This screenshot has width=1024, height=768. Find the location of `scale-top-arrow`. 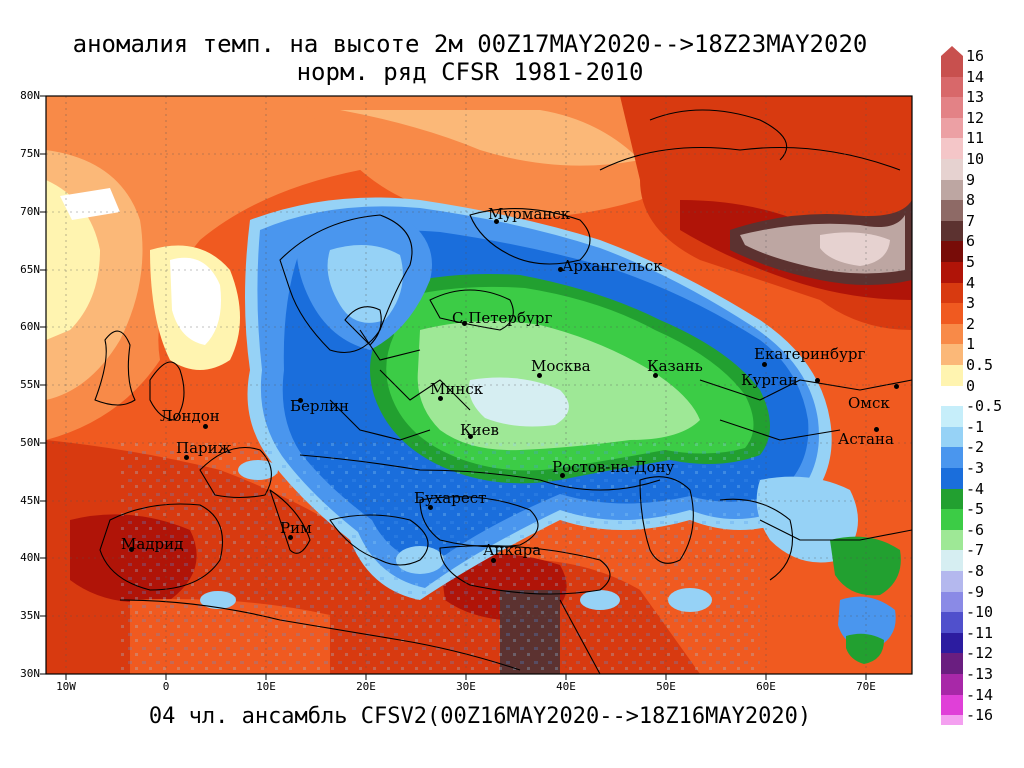

scale-top-arrow is located at coordinates (952, 51).